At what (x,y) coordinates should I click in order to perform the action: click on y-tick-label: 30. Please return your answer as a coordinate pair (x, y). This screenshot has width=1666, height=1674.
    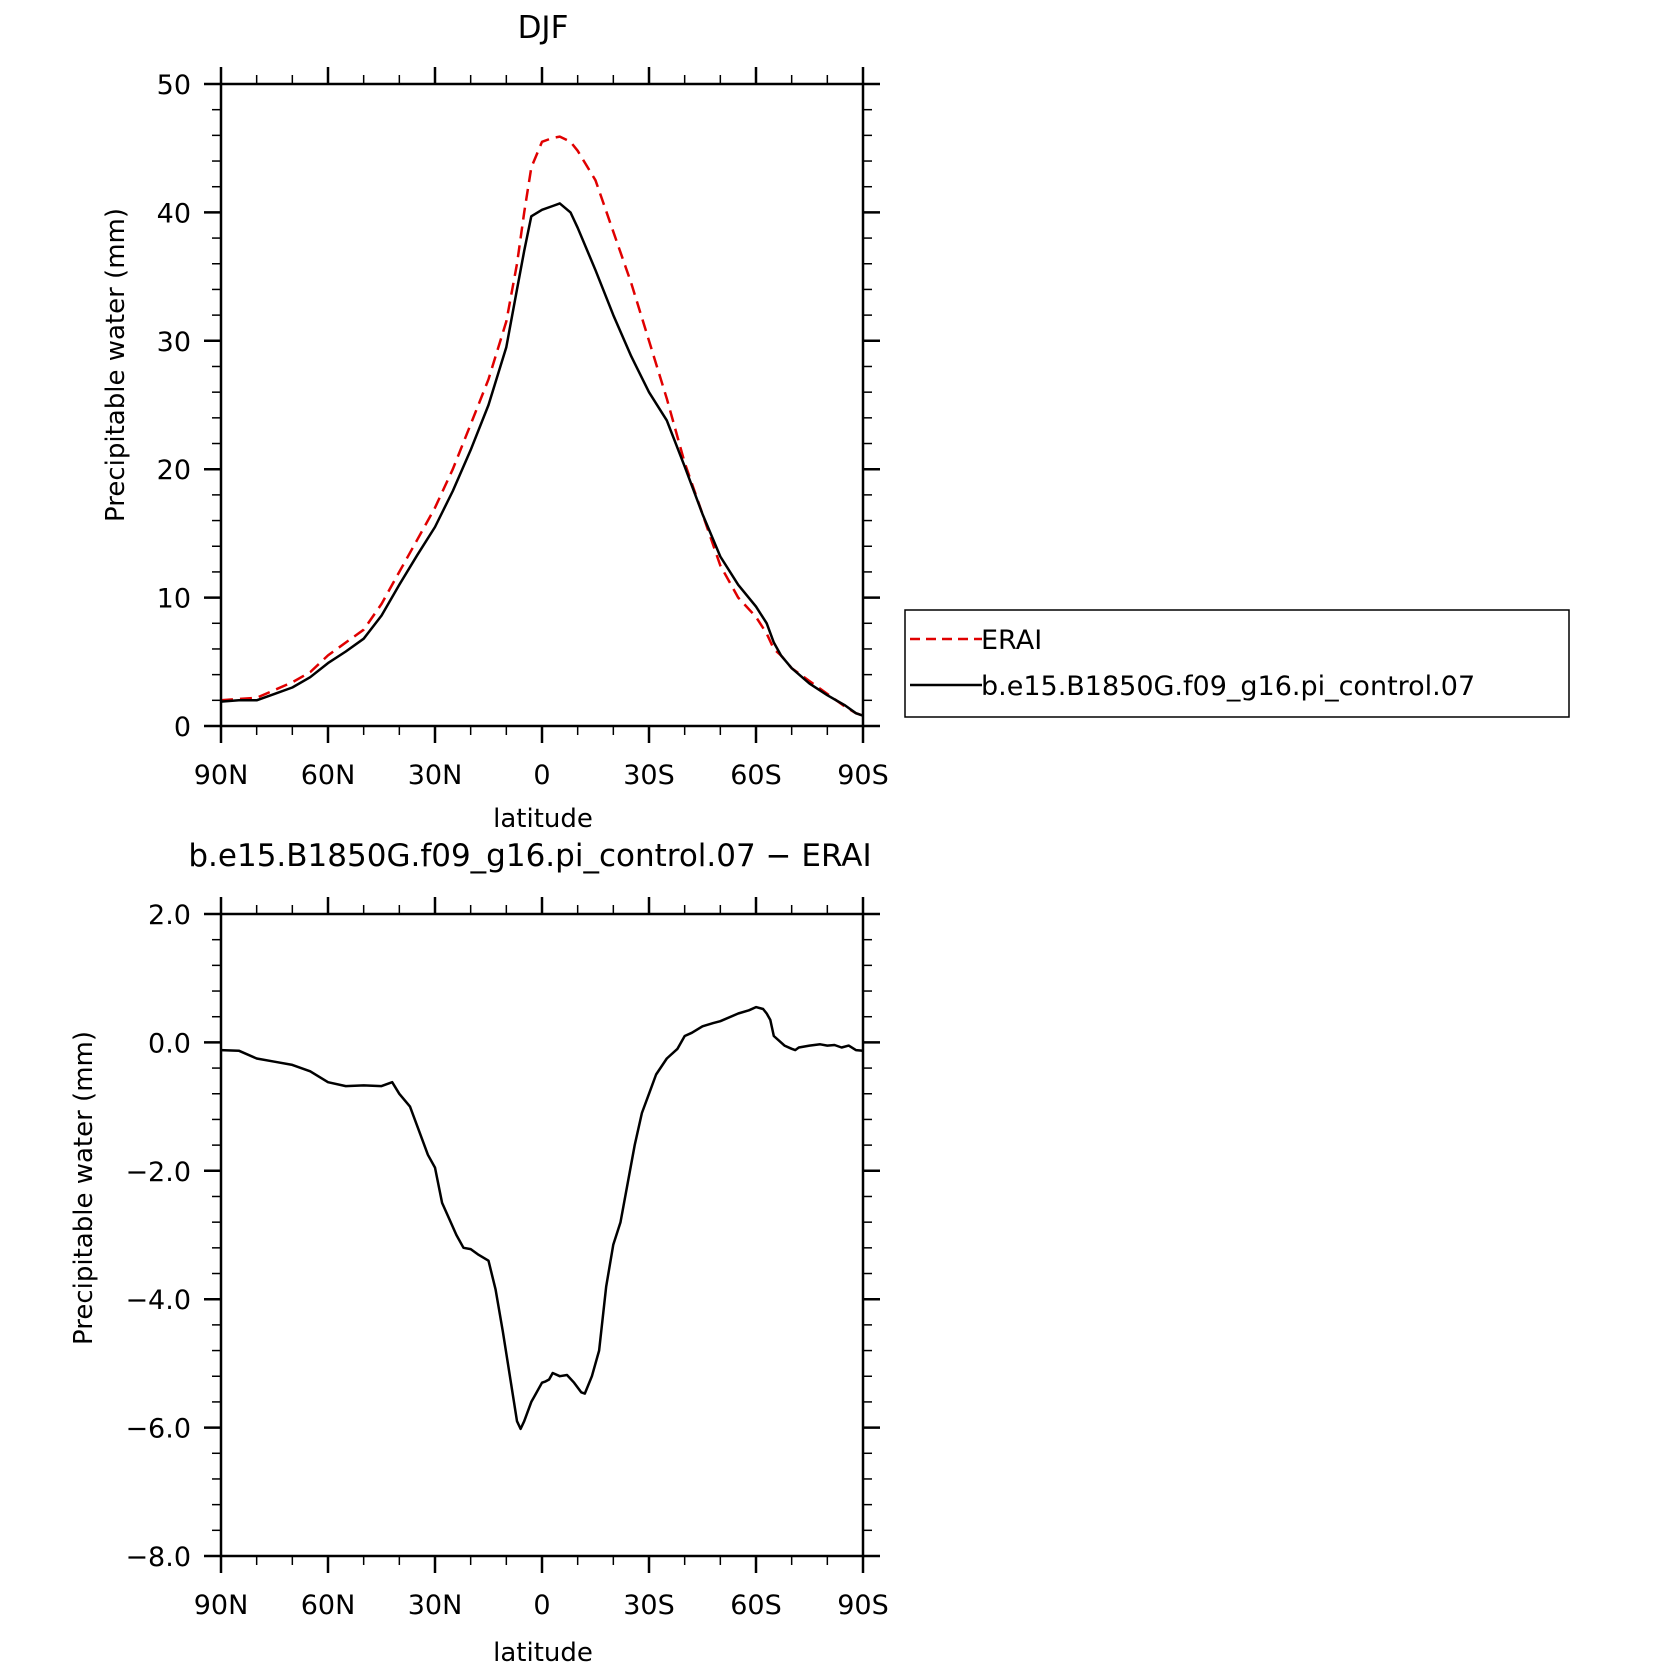
    Looking at the image, I should click on (174, 342).